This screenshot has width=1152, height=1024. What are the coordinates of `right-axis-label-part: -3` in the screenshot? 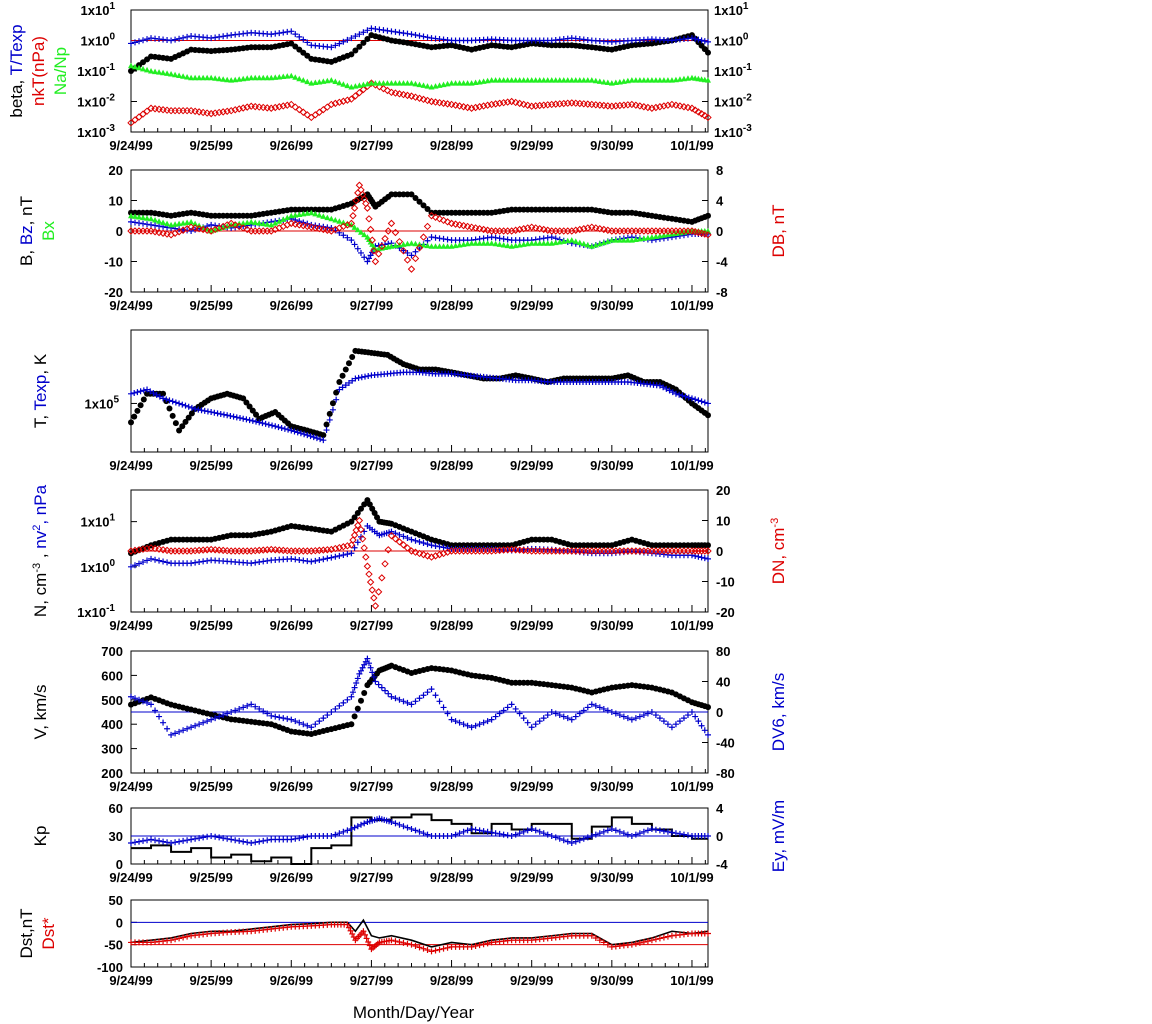 It's located at (775, 523).